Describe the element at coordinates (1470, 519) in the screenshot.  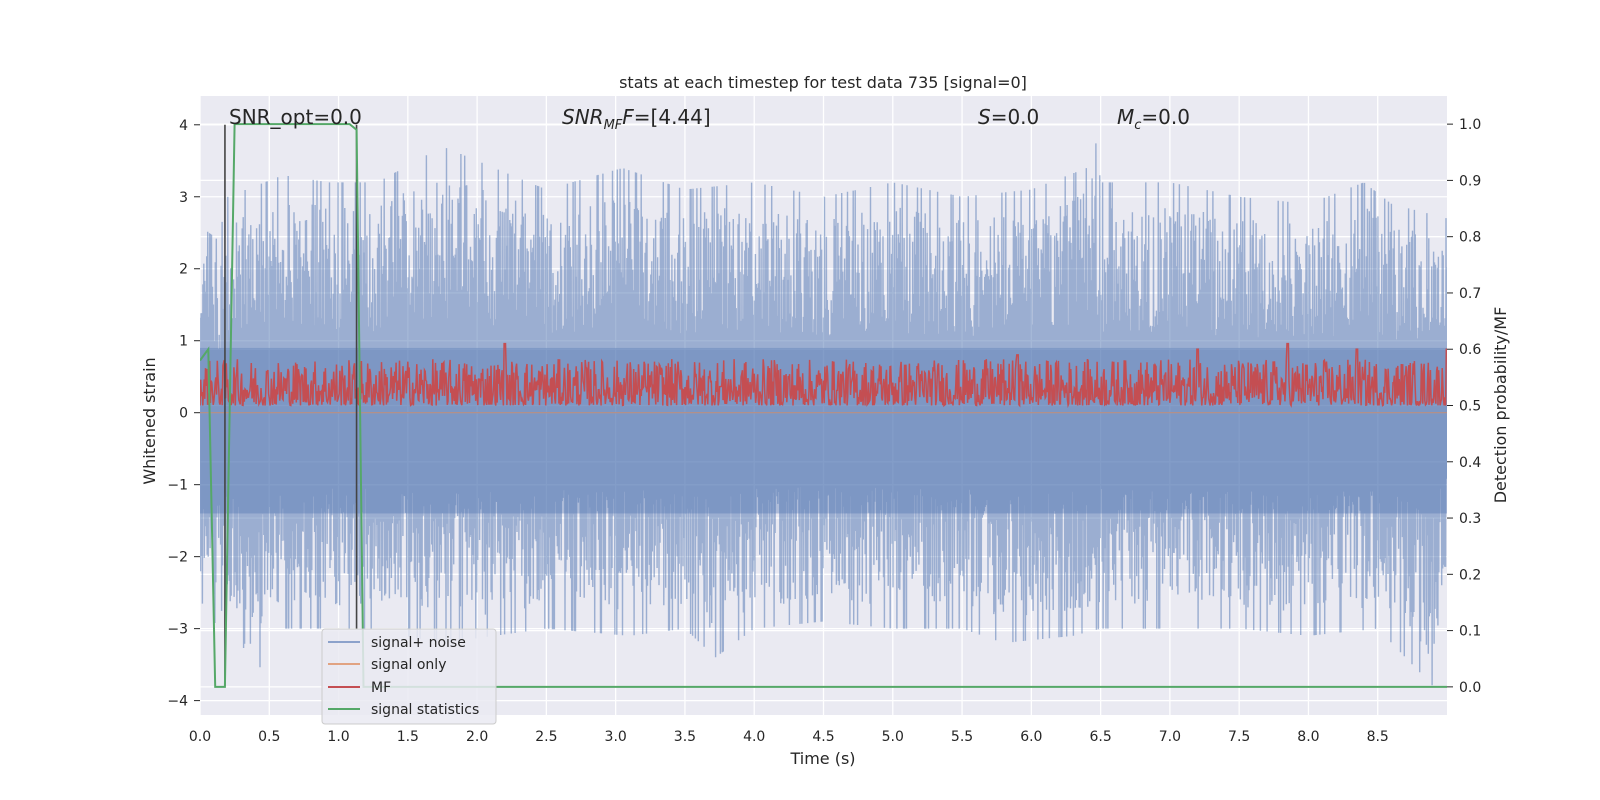
I see `y2-tick-label: 0.3` at that location.